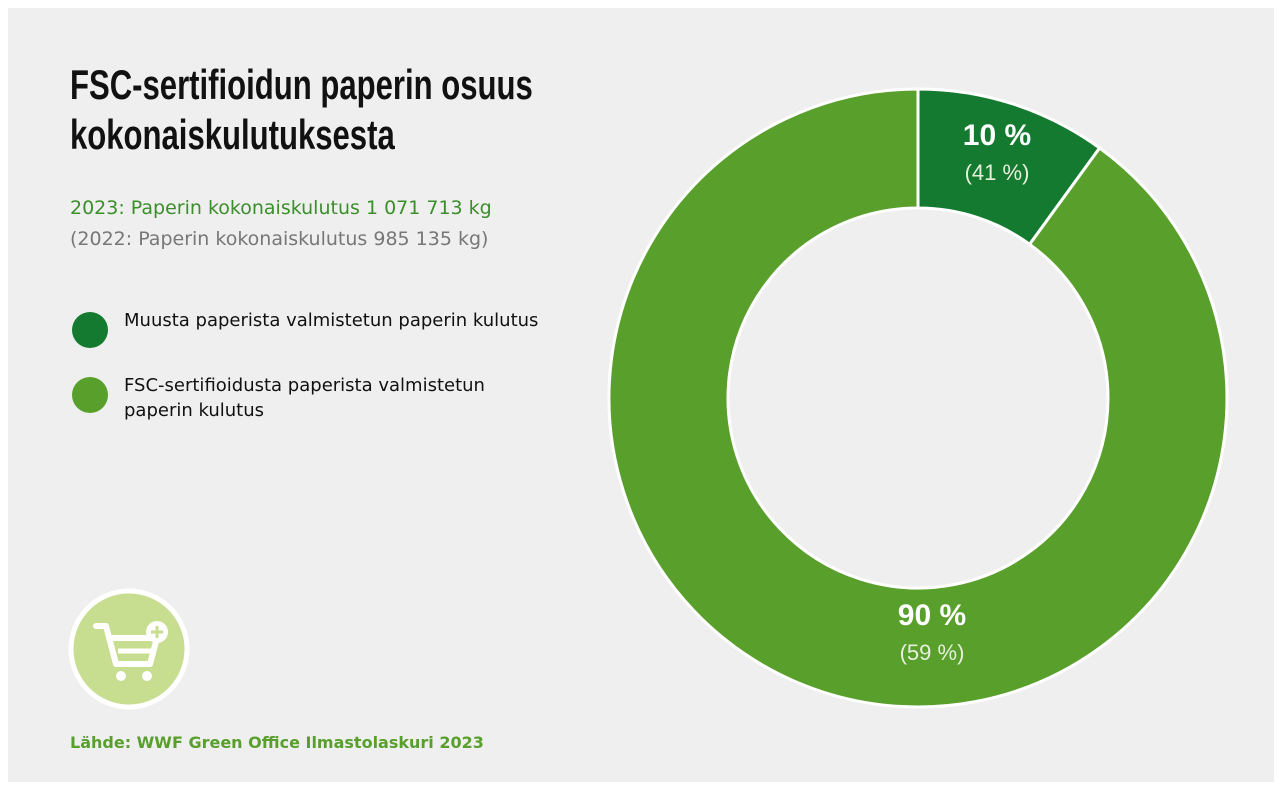  What do you see at coordinates (932, 615) in the screenshot?
I see `value-label: 90 %` at bounding box center [932, 615].